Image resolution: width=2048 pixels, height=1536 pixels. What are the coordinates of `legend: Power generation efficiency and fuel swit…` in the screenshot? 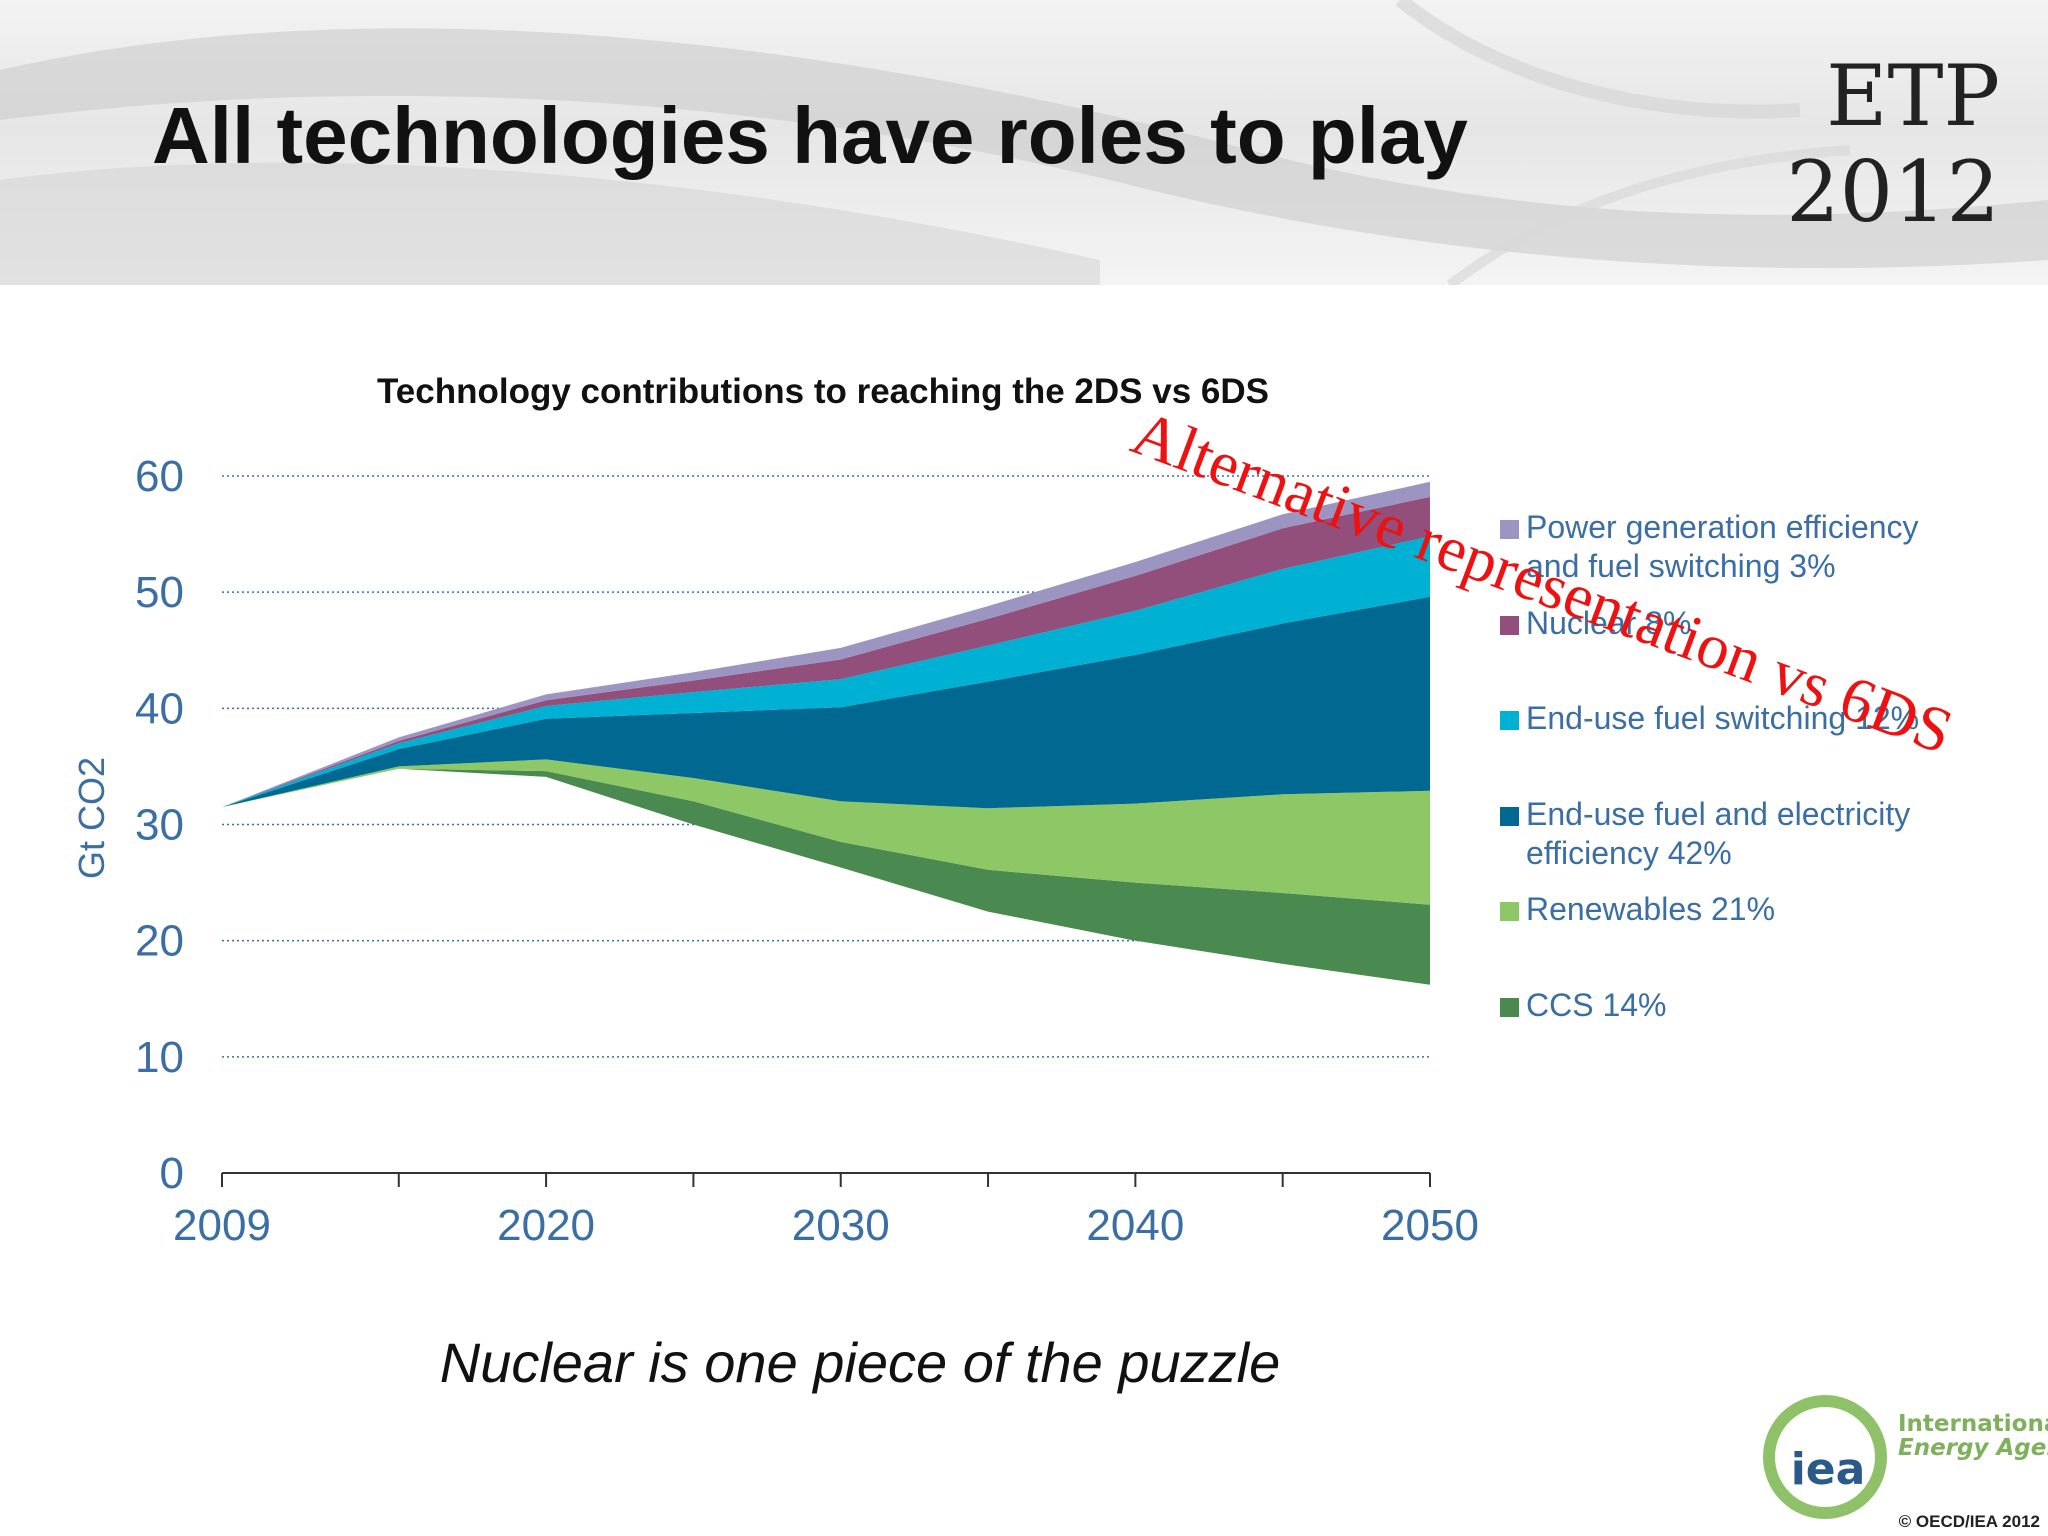 It's located at (1709, 766).